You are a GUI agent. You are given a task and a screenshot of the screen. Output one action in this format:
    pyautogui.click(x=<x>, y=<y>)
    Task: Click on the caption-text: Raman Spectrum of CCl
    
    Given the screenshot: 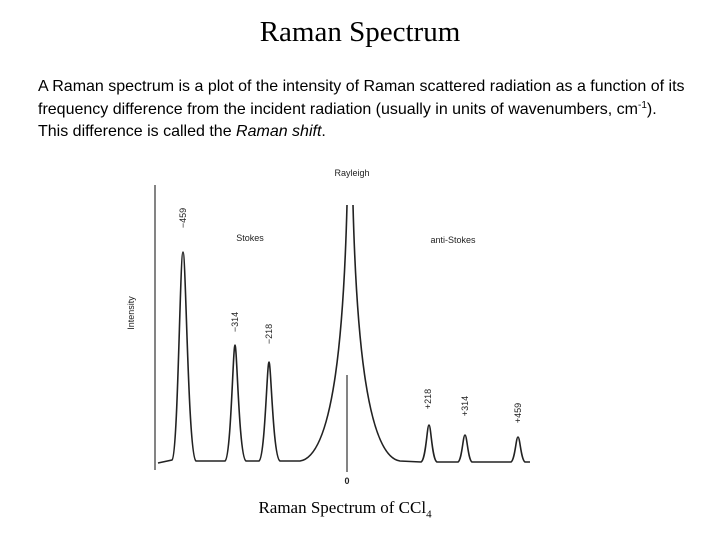 What is the action you would take?
    pyautogui.click(x=342, y=507)
    